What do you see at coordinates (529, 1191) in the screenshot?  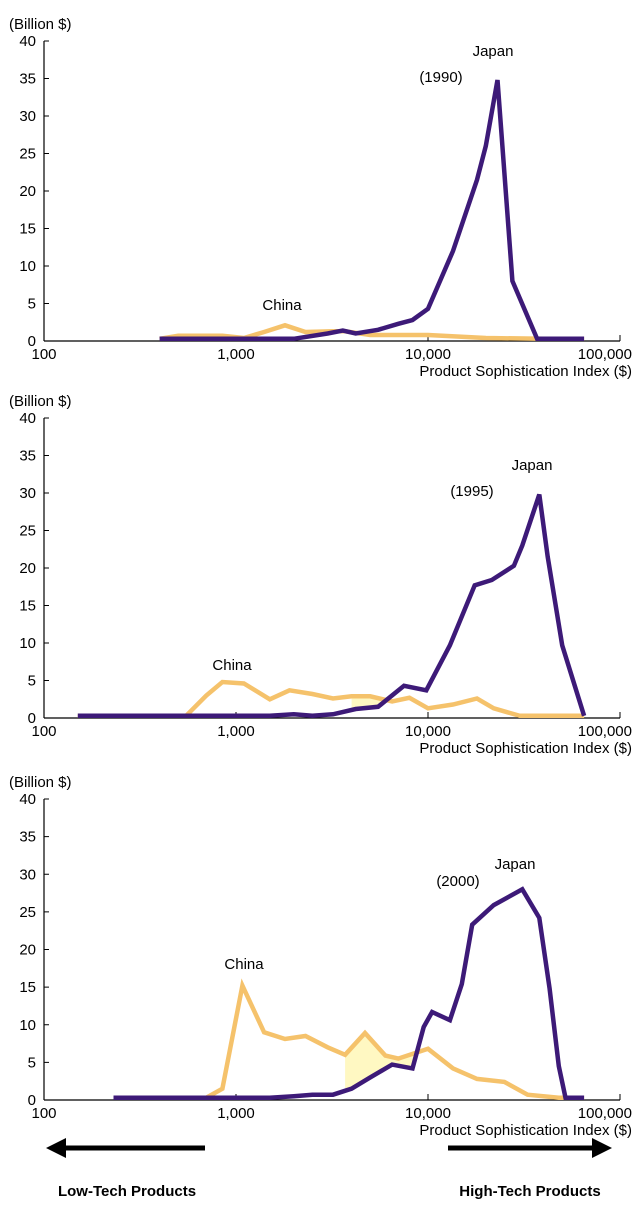 I see `high-tech-label: High-Tech Products` at bounding box center [529, 1191].